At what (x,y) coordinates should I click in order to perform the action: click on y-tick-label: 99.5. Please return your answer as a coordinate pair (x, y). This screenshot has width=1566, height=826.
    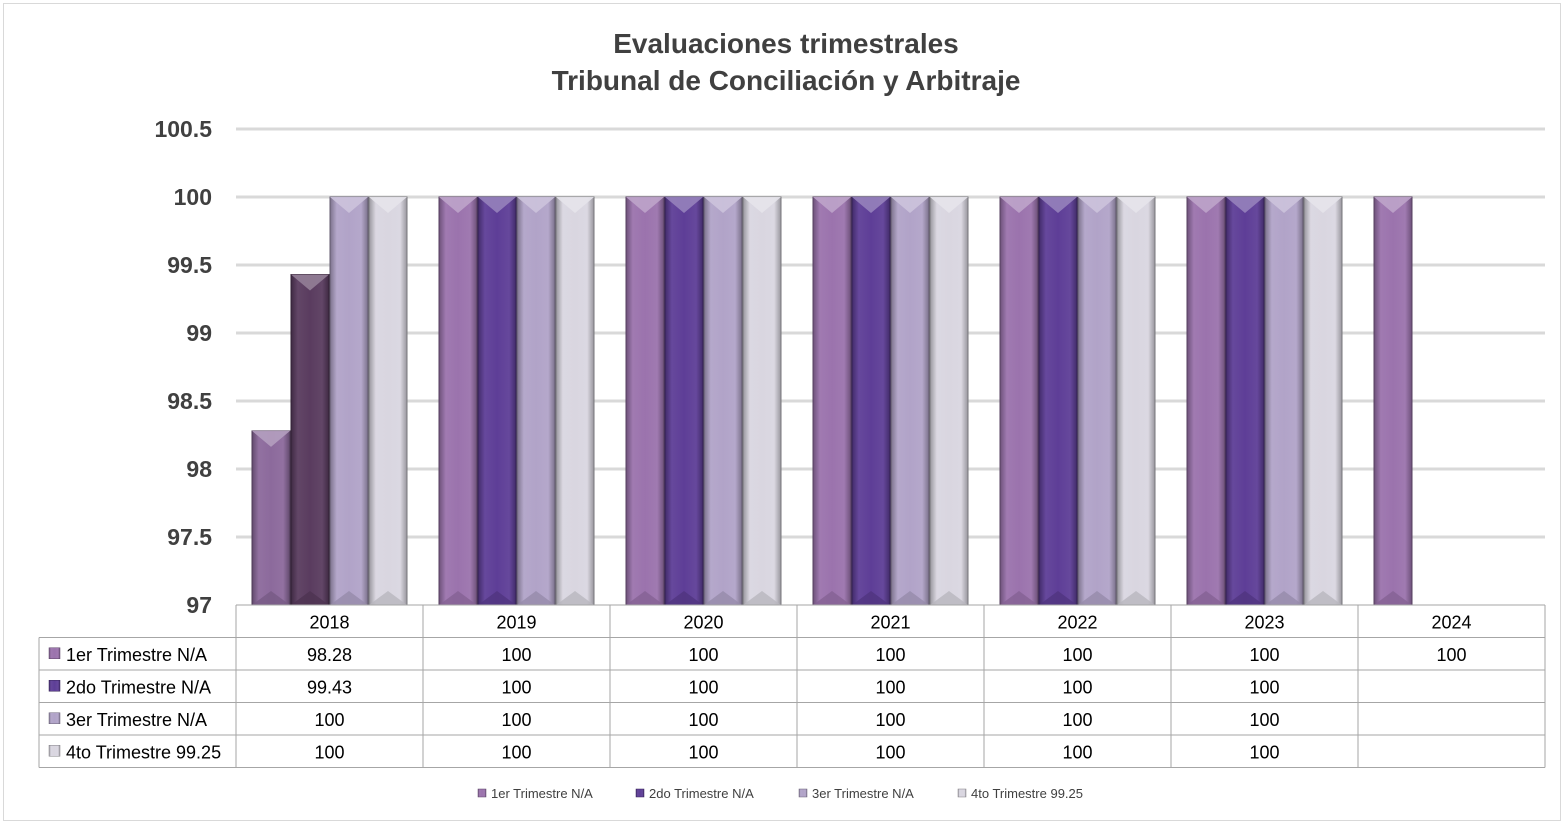
    Looking at the image, I should click on (189, 265).